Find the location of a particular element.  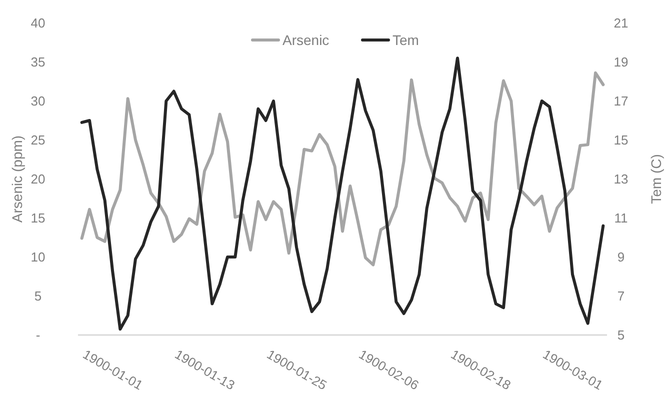

y2-tick-label: 17 is located at coordinates (621, 101).